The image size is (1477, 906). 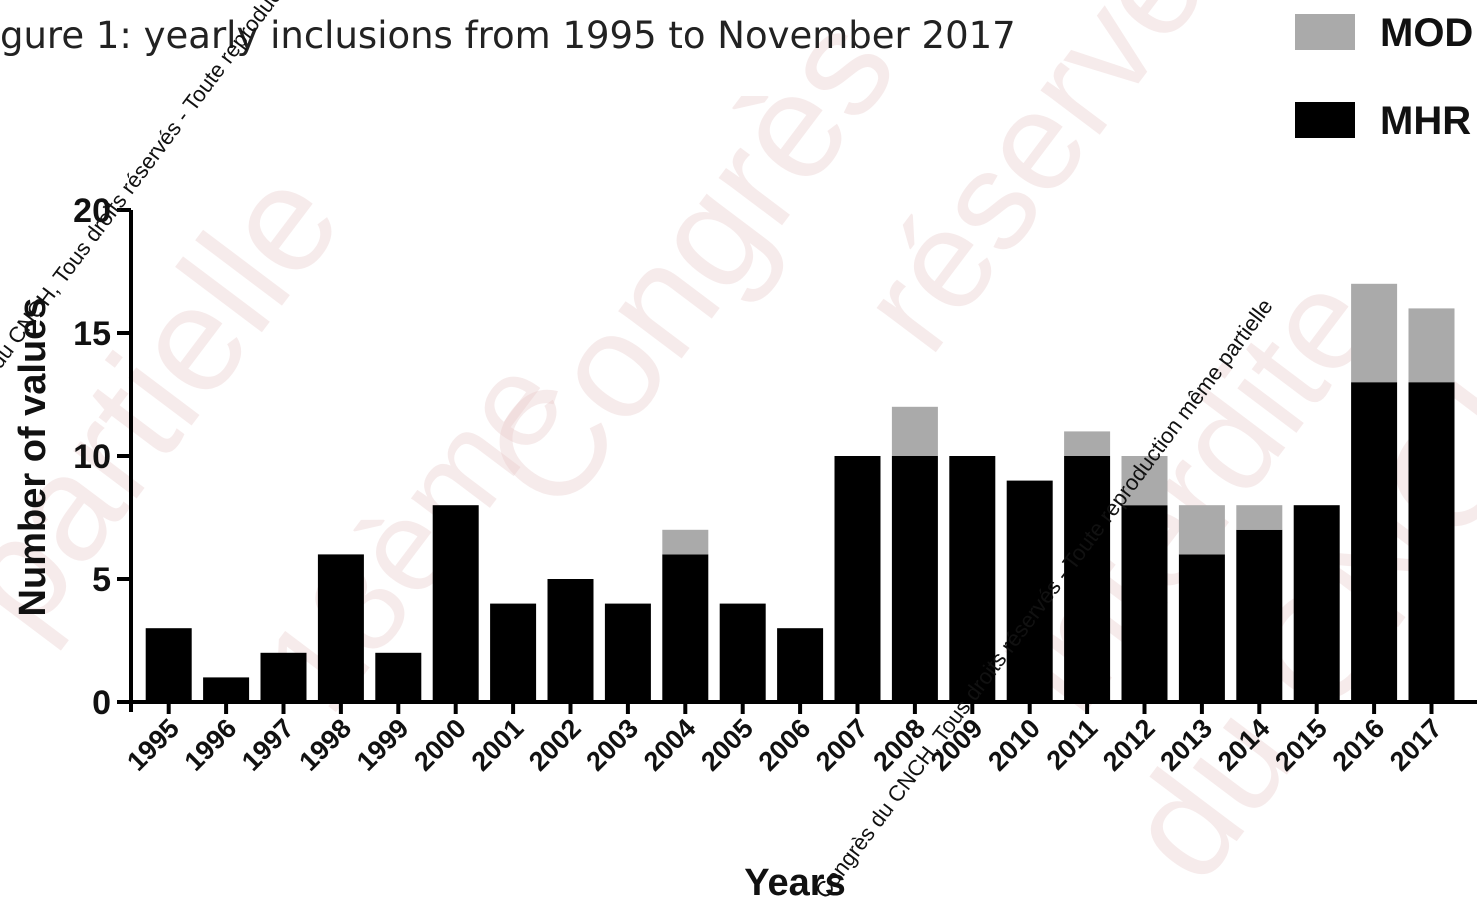 I want to click on bar-mhr-2002, so click(x=570, y=640).